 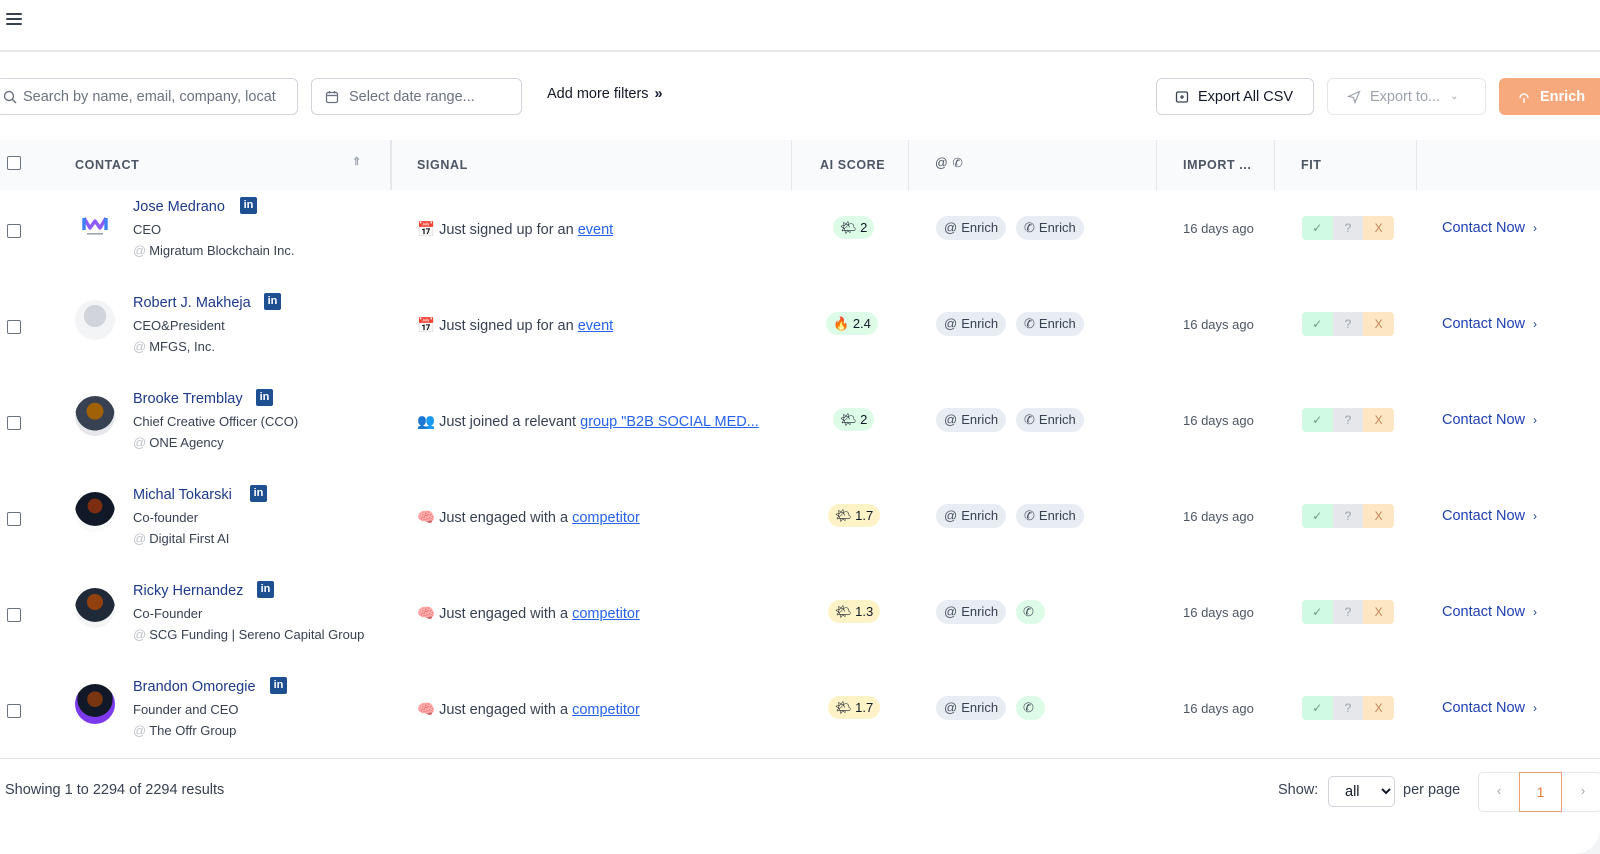 What do you see at coordinates (508, 230) in the screenshot?
I see `signal-description: Just signed up for an` at bounding box center [508, 230].